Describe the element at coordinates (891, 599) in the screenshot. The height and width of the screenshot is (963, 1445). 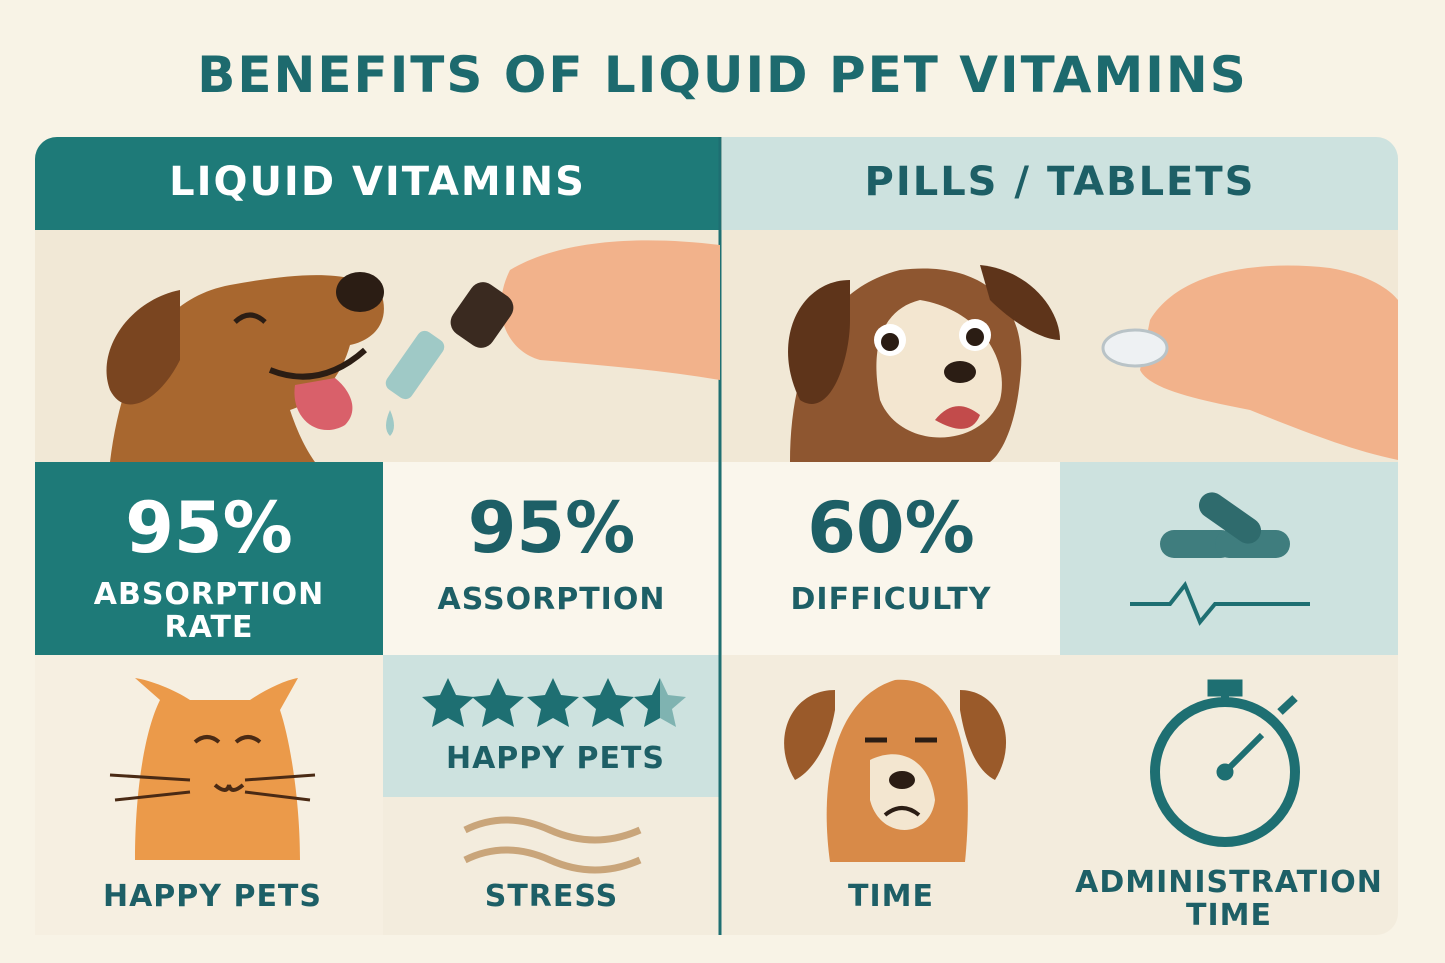
I see `stat-label: DIFFICULTY` at that location.